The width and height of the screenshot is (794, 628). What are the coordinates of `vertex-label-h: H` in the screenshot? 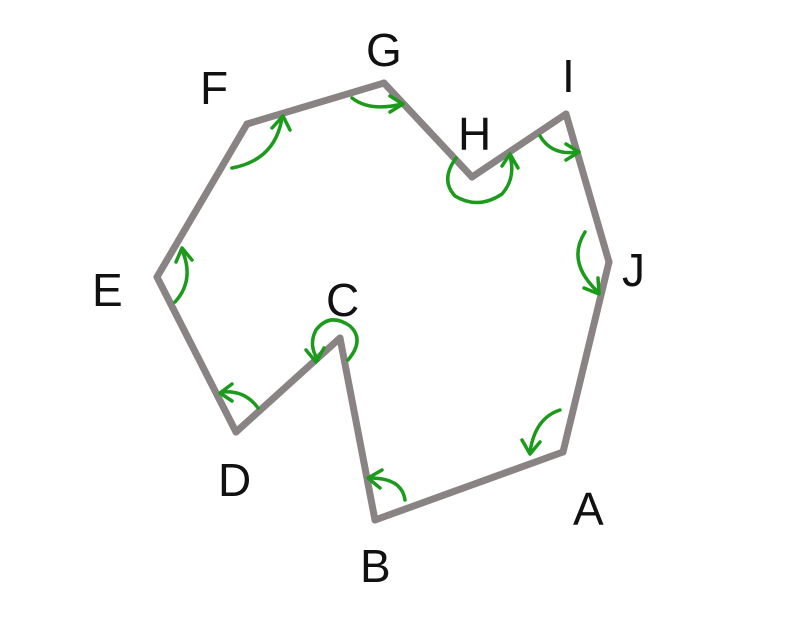 It's located at (474, 134).